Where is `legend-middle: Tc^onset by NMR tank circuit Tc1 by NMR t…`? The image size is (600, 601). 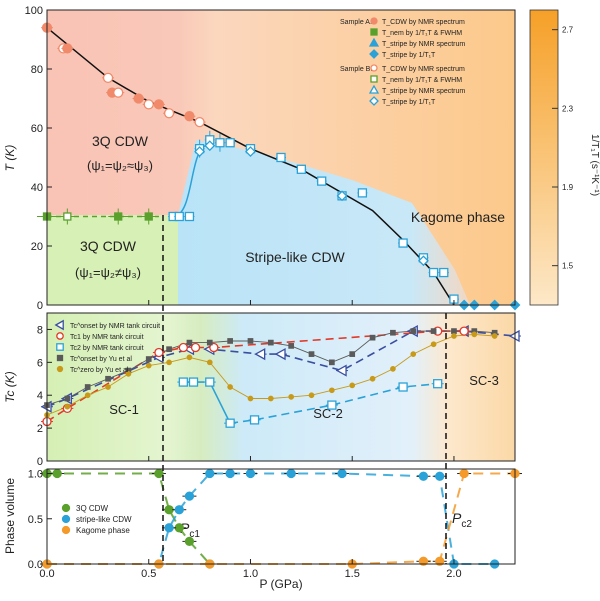 legend-middle: Tc^onset by NMR tank circuit Tc1 by NMR t… is located at coordinates (107, 346).